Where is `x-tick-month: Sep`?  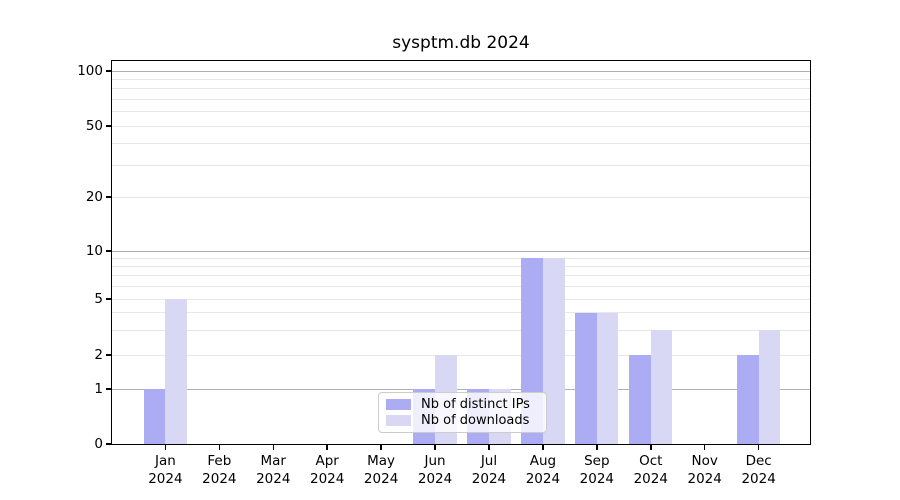 x-tick-month: Sep is located at coordinates (597, 461).